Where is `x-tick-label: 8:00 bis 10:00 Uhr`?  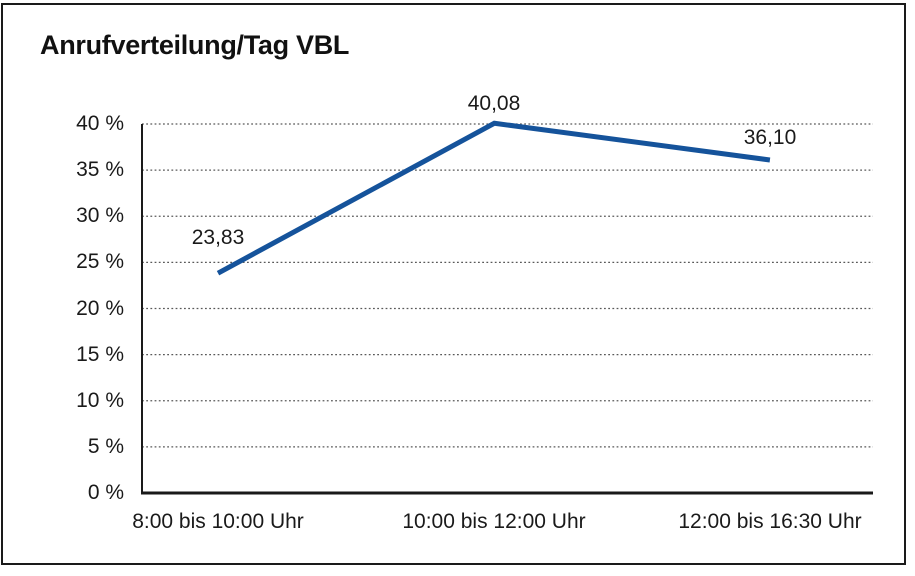
x-tick-label: 8:00 bis 10:00 Uhr is located at coordinates (218, 521).